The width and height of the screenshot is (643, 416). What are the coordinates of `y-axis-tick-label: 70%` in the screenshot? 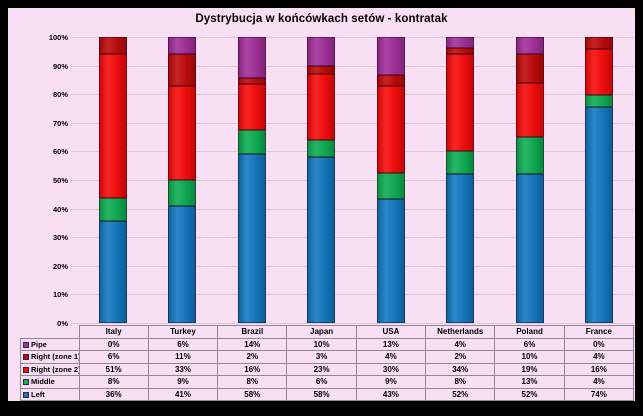 It's located at (60, 123).